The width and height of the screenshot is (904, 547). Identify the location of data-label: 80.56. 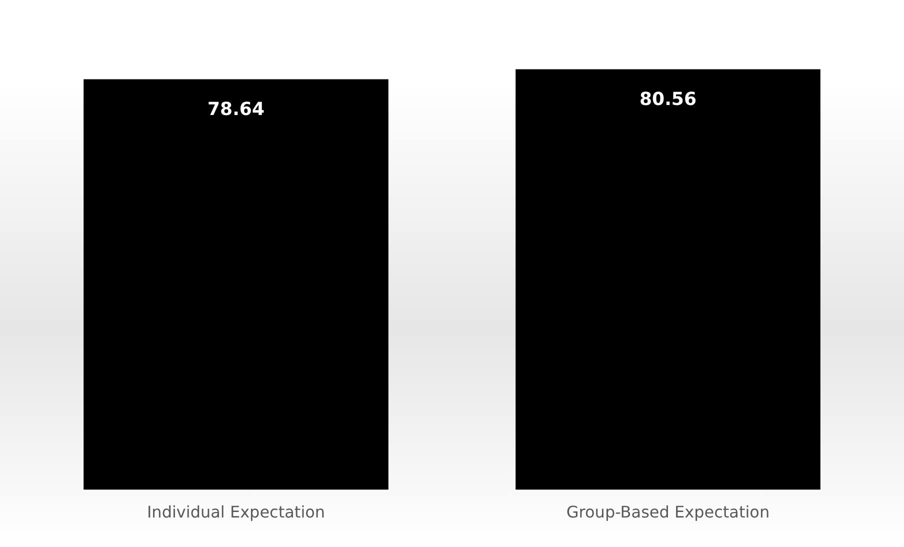
(668, 99).